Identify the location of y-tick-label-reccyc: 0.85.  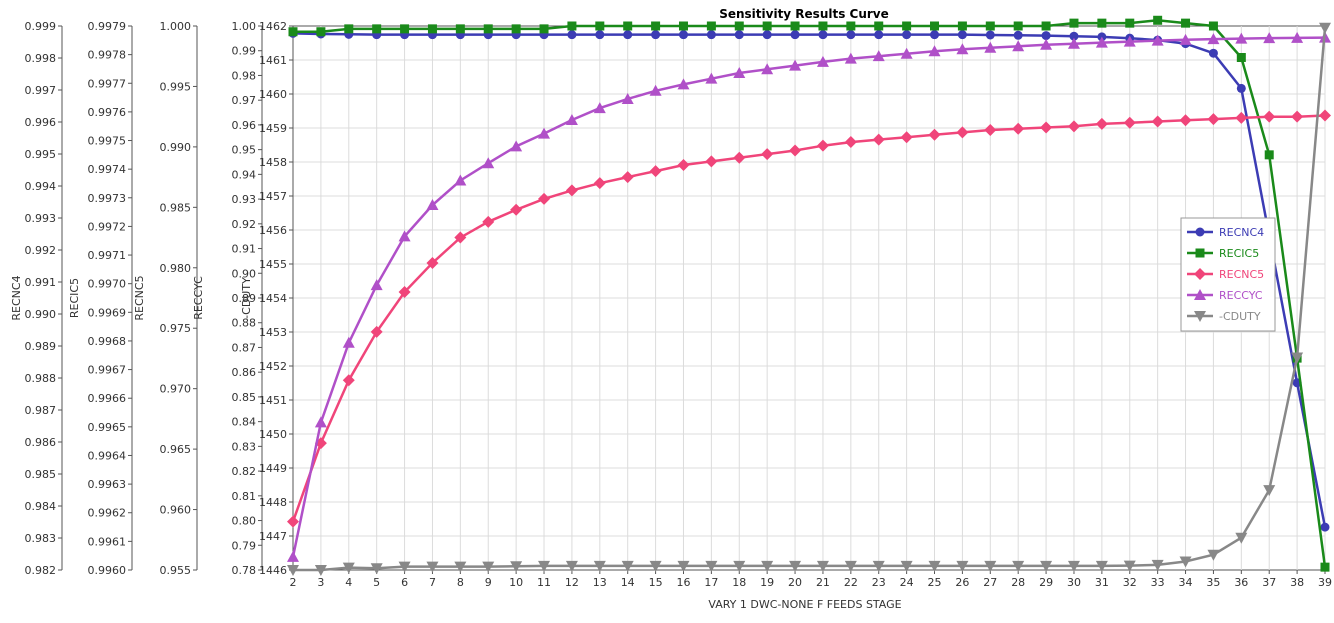
(244, 397).